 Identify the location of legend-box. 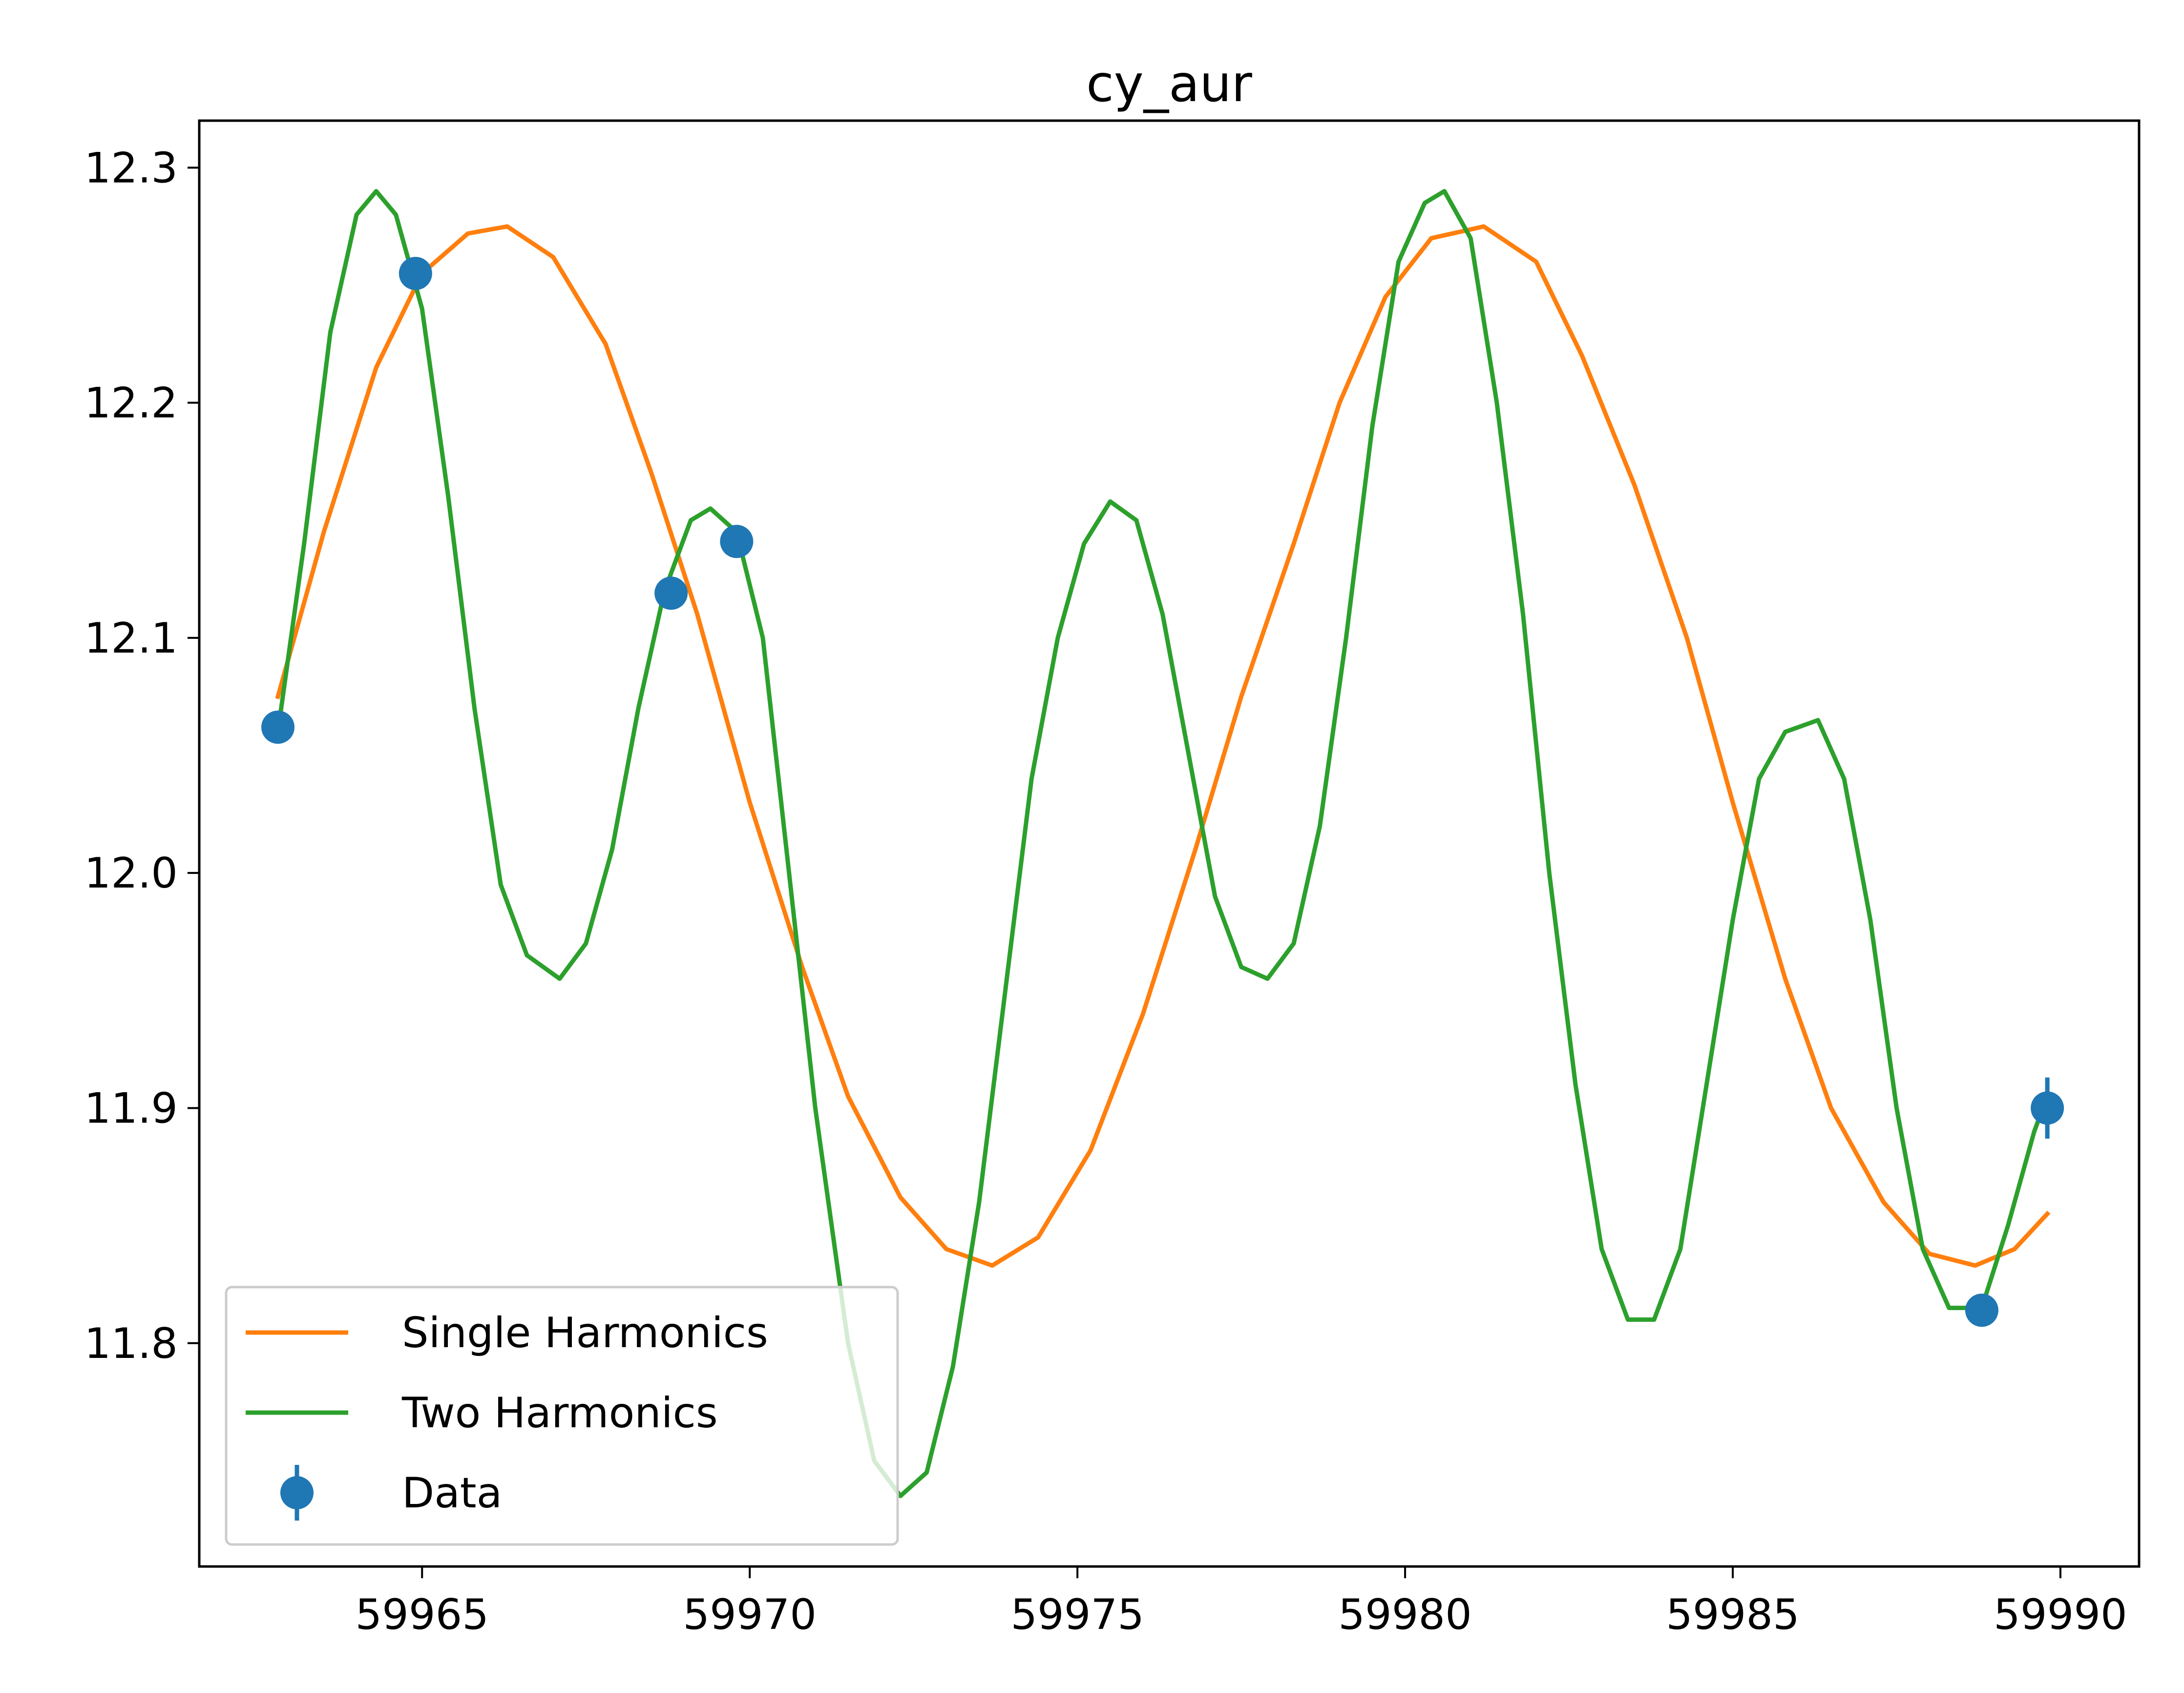
(562, 1416).